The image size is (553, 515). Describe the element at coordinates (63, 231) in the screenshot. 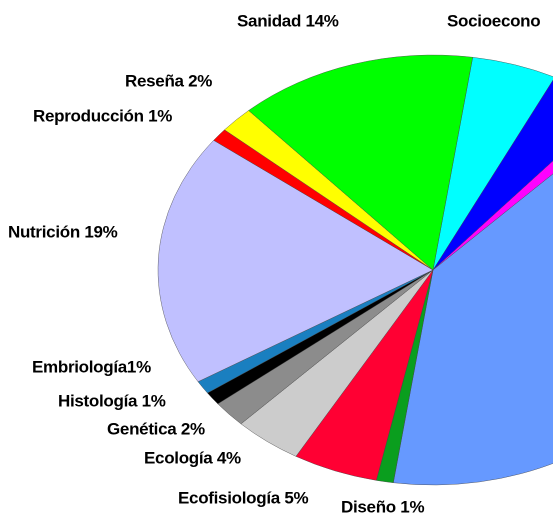

I see `slice-label: Nutrición 19%` at that location.